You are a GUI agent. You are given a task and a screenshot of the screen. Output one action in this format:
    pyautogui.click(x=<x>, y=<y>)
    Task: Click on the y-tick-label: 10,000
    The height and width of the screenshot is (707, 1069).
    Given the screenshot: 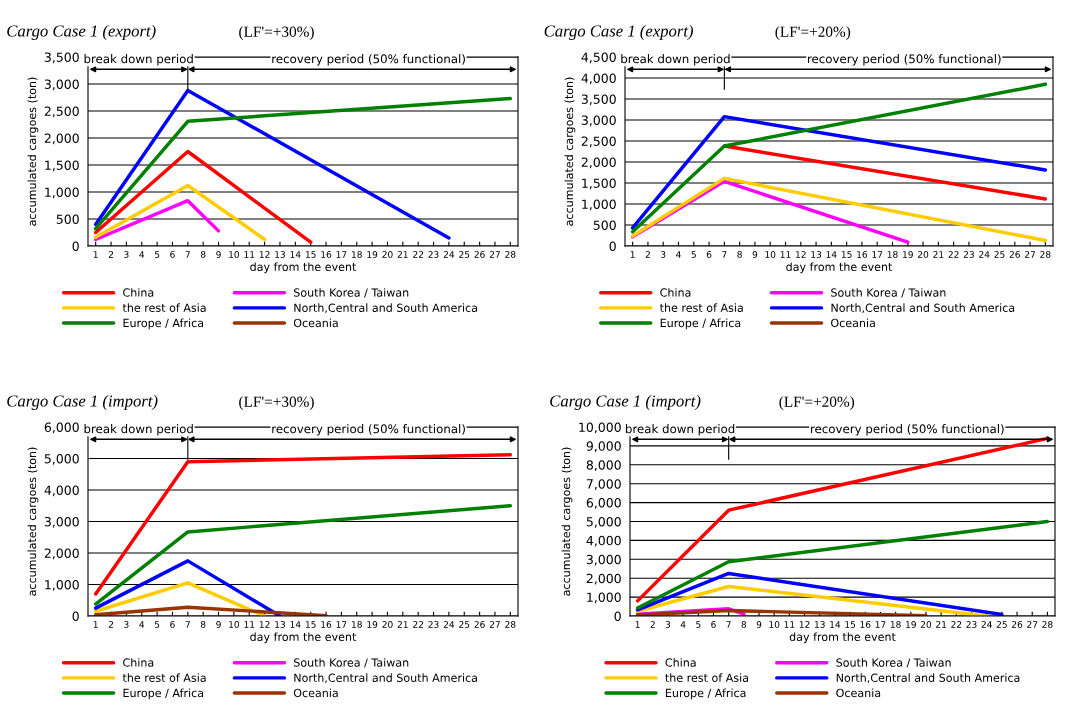 What is the action you would take?
    pyautogui.click(x=600, y=428)
    